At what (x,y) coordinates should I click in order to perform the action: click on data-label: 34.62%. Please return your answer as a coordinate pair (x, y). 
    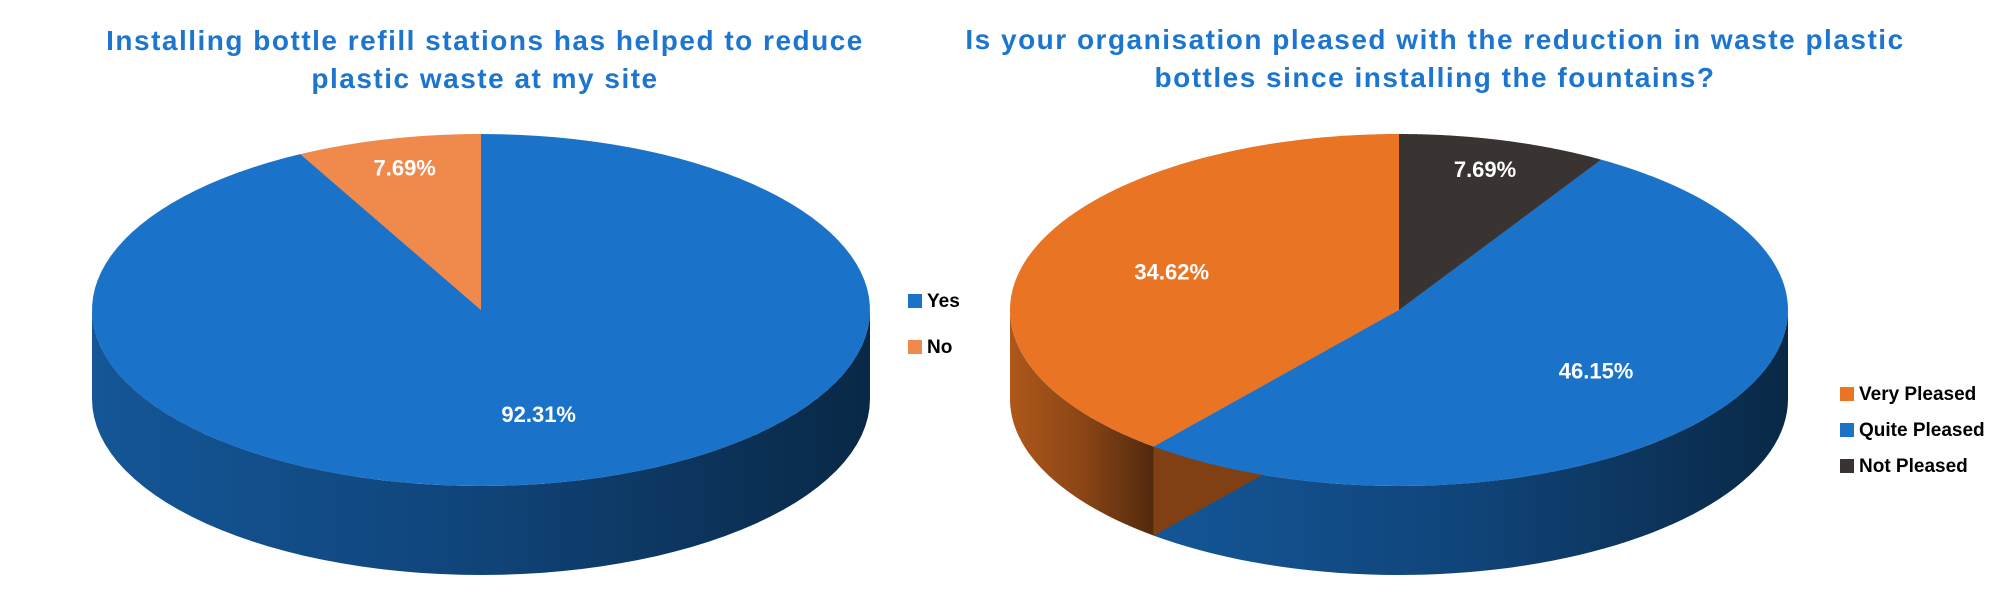
    Looking at the image, I should click on (1171, 271).